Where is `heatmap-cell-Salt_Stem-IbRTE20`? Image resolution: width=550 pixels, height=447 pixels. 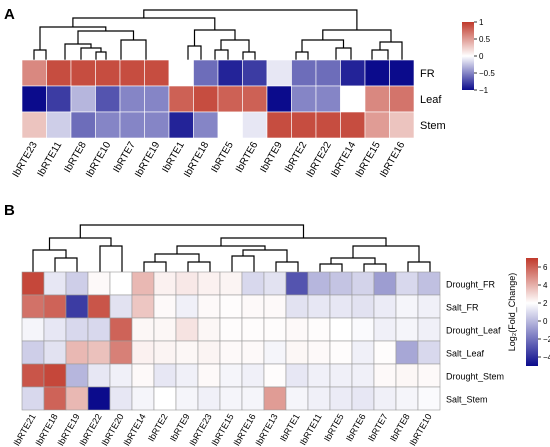
heatmap-cell-Salt_Stem-IbRTE20 is located at coordinates (121, 398).